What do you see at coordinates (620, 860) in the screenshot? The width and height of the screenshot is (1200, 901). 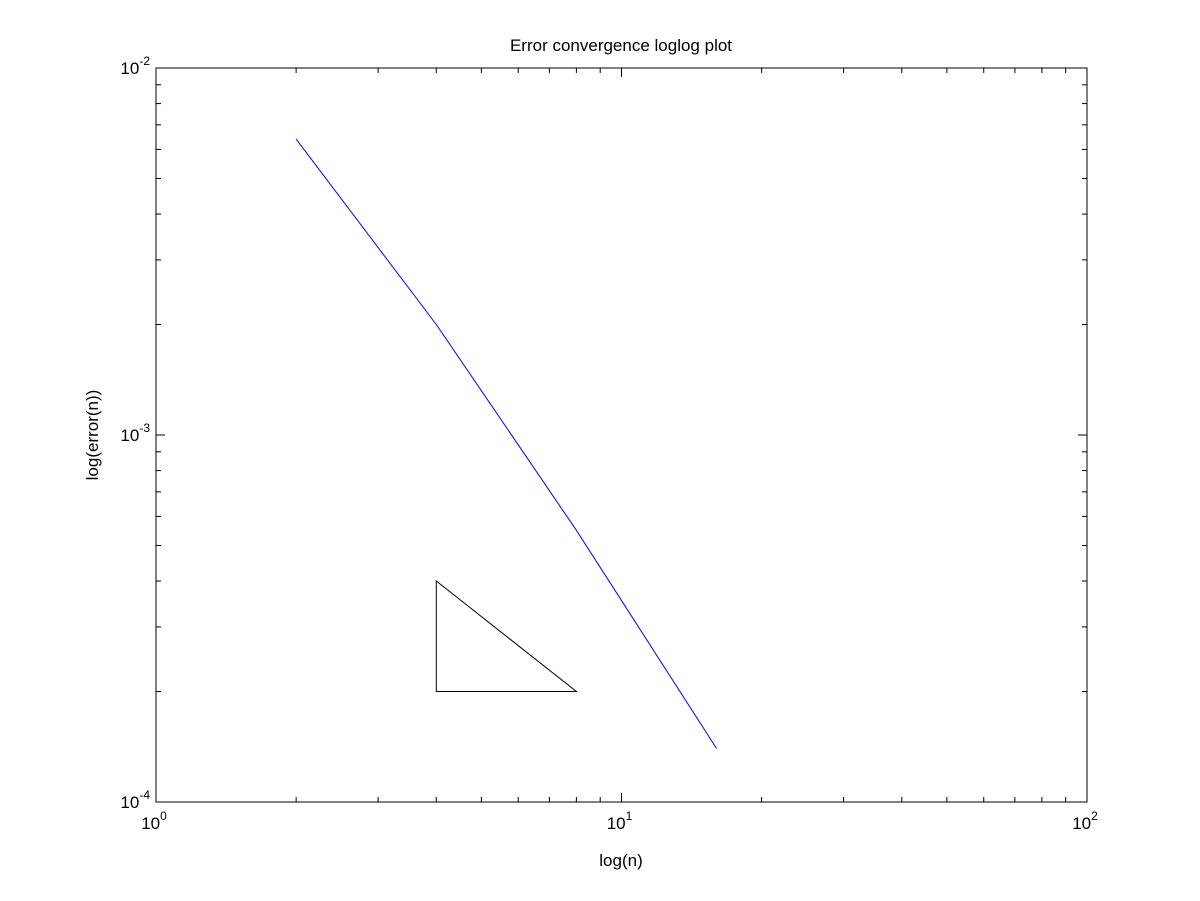 I see `x-axis-label: log(n)` at bounding box center [620, 860].